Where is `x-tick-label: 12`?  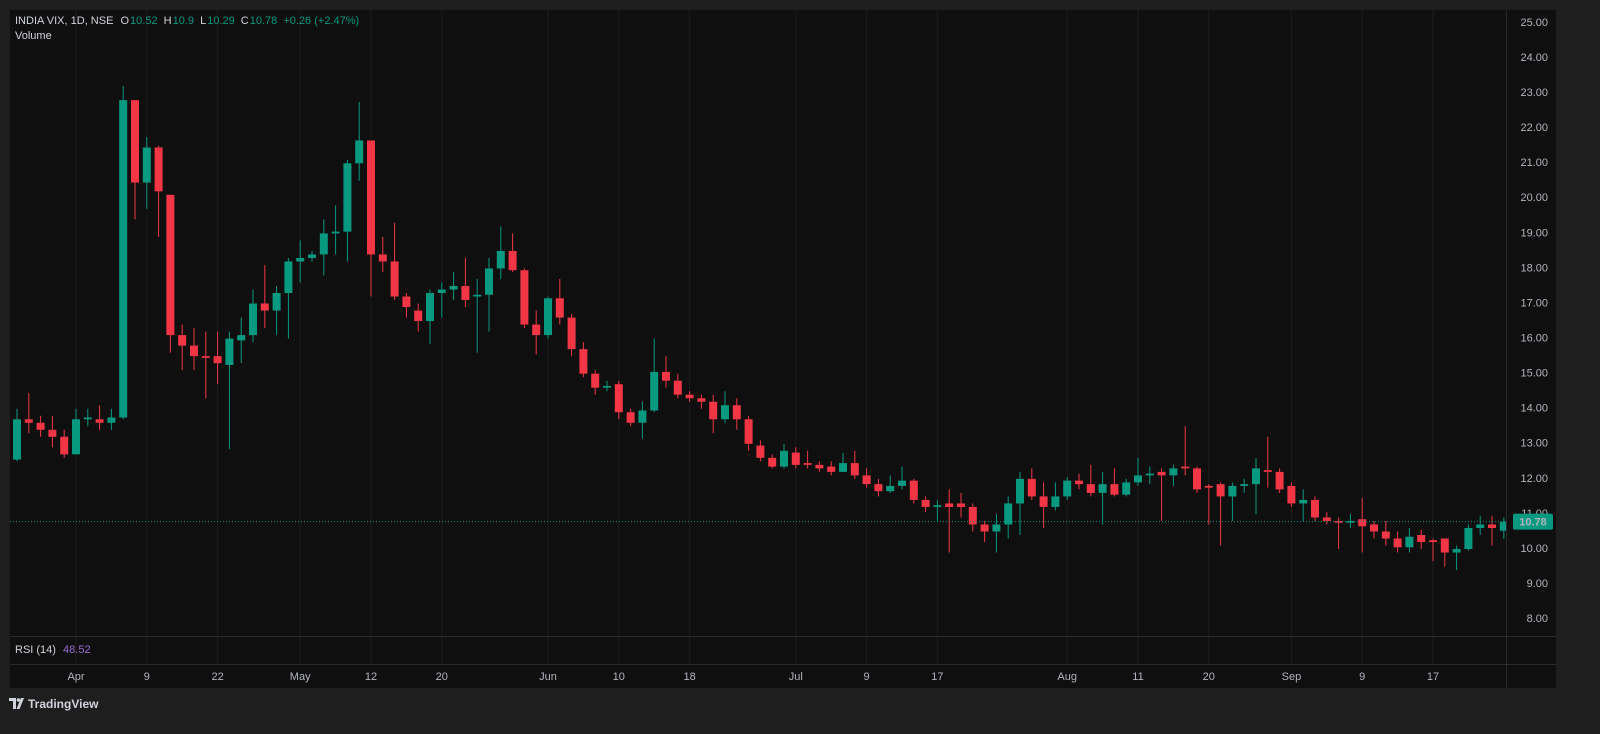
x-tick-label: 12 is located at coordinates (371, 677).